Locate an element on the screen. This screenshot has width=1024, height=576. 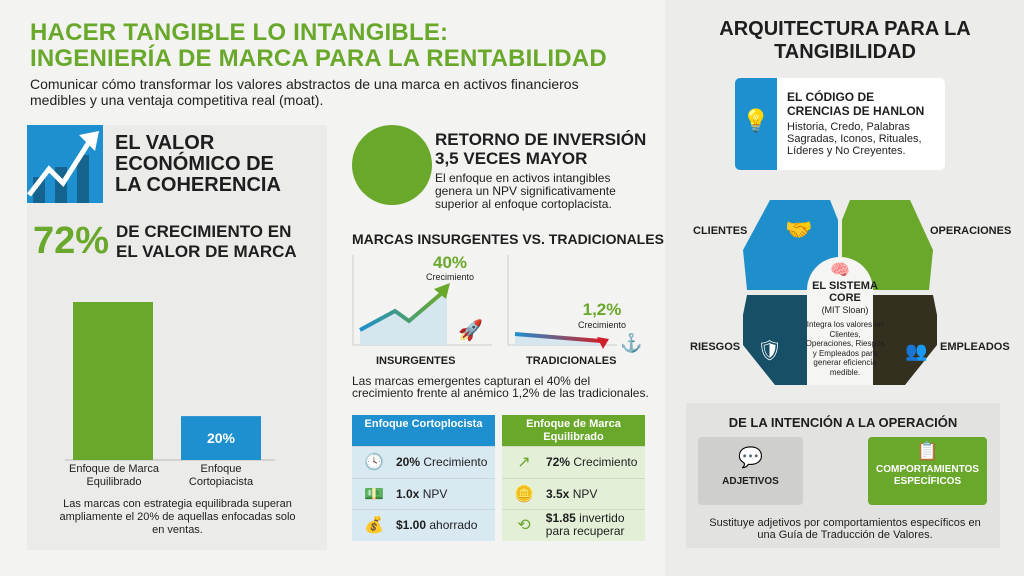
insurgents-label: INSURGENTES is located at coordinates (416, 361).